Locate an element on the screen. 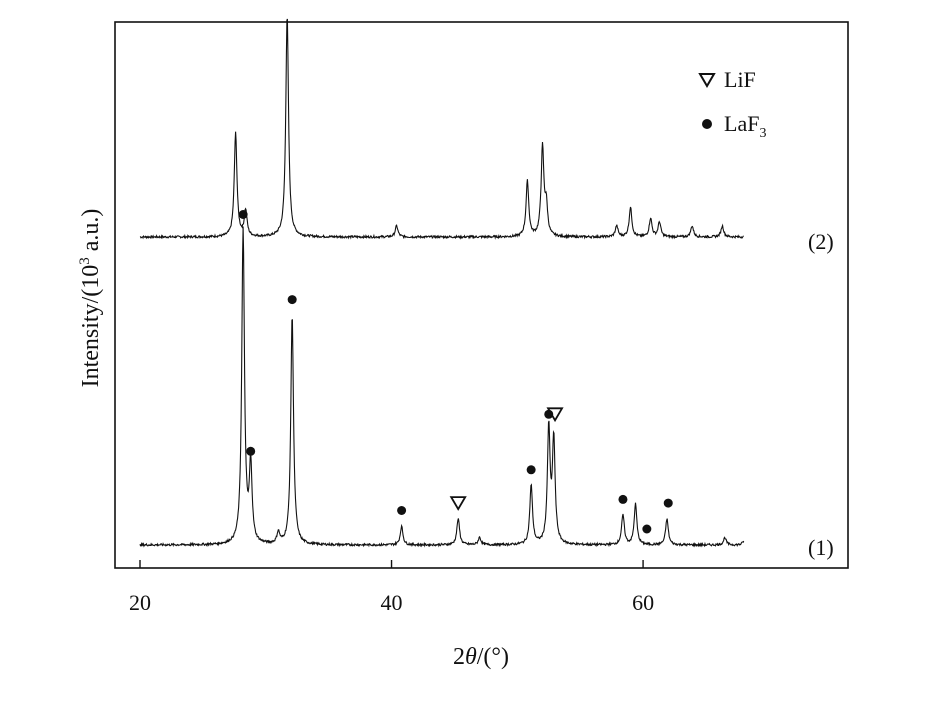  y-axis-label: Intensity/(103 a.u.) is located at coordinates (90, 298).